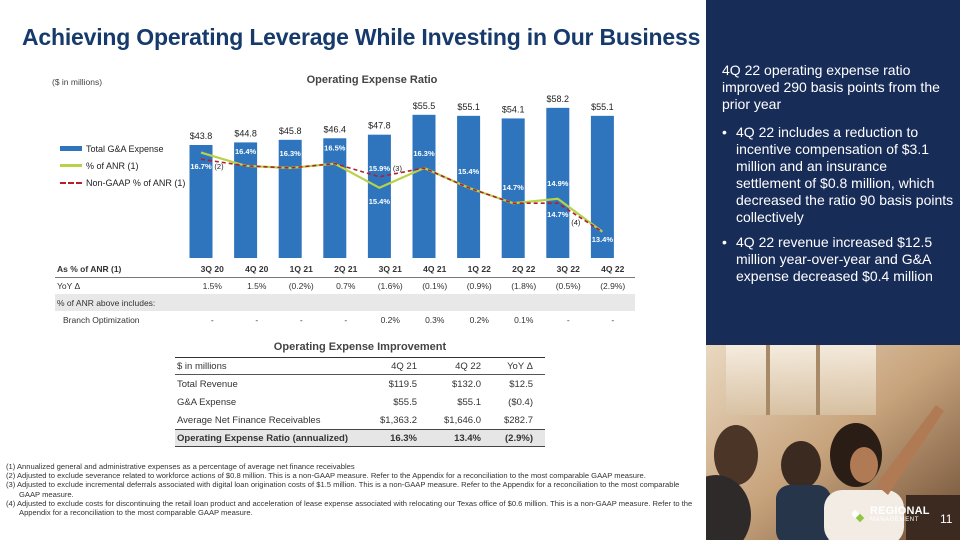 Image resolution: width=960 pixels, height=540 pixels. What do you see at coordinates (390, 286) in the screenshot?
I see `yoy-cell: (1.6%)` at bounding box center [390, 286].